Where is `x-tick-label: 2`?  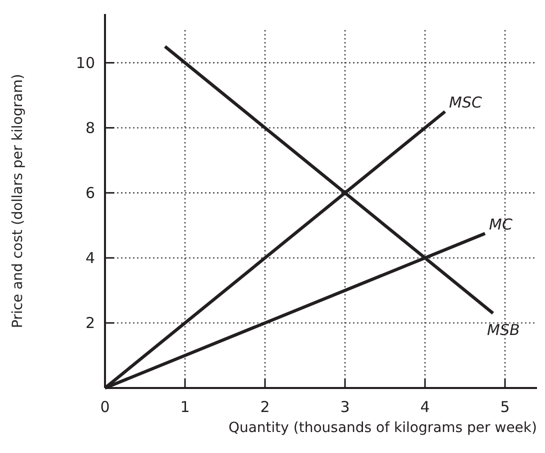
x-tick-label: 2 is located at coordinates (265, 407).